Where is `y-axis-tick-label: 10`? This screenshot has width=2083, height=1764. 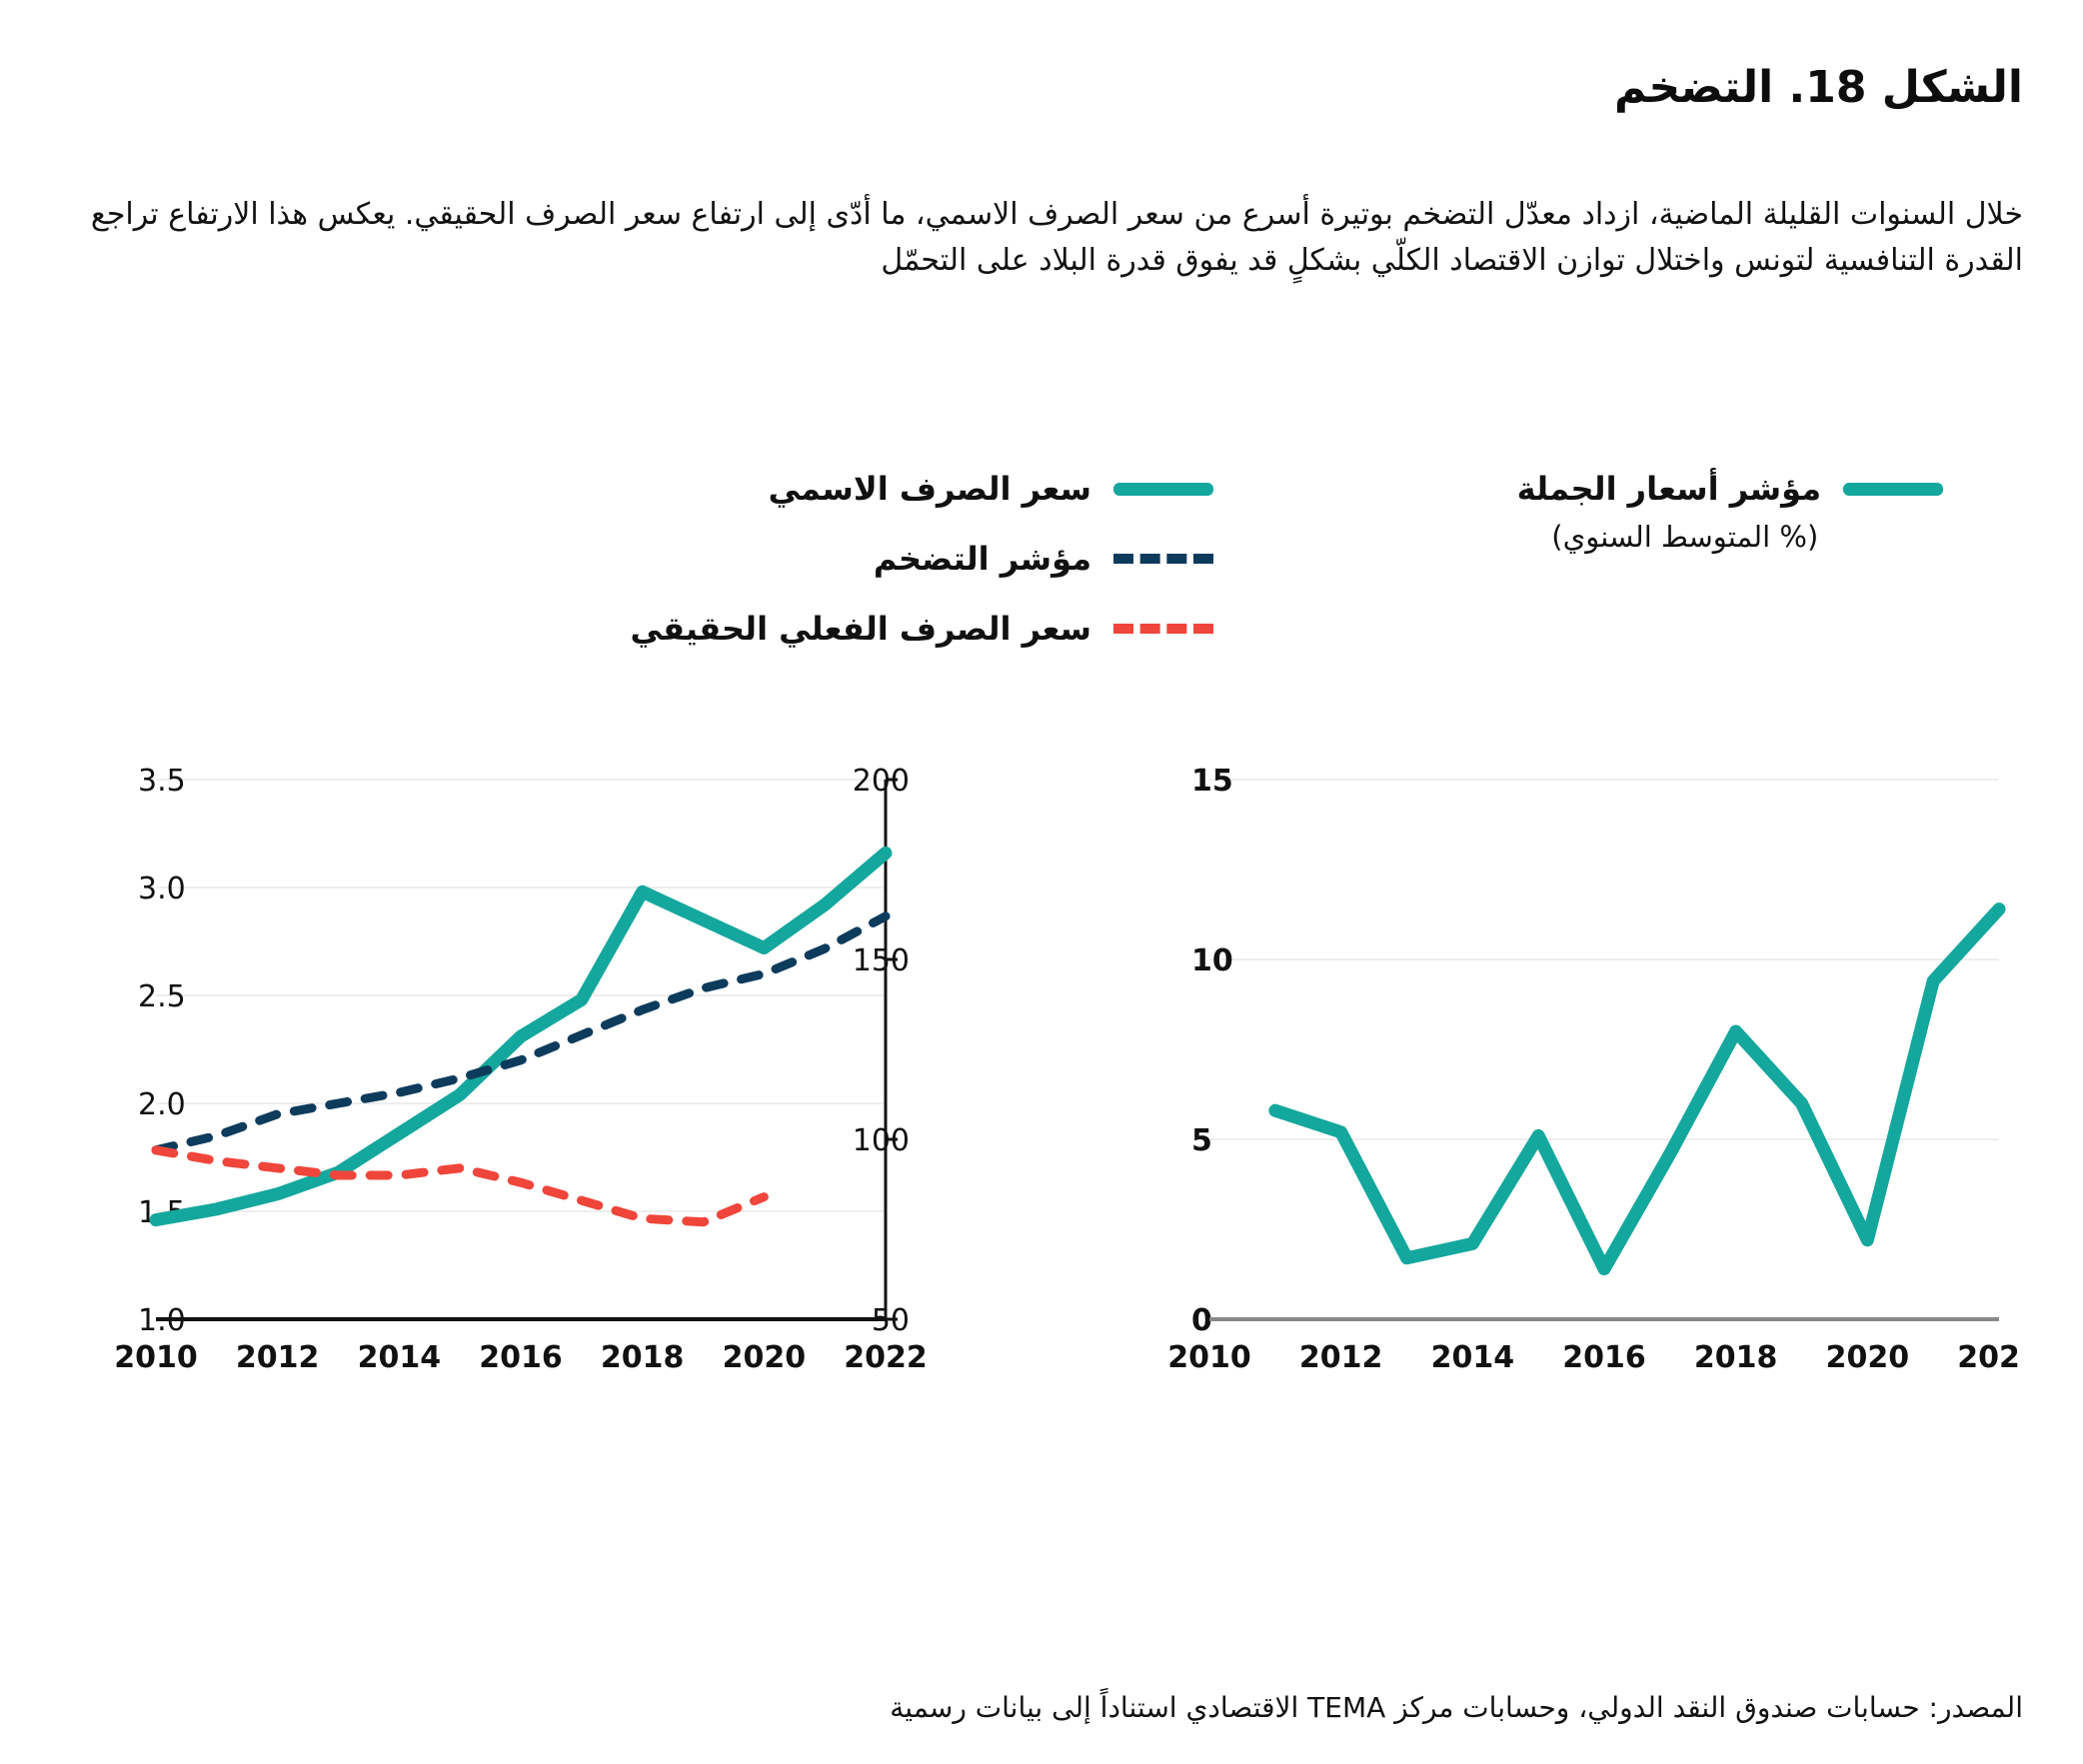 y-axis-tick-label: 10 is located at coordinates (1212, 961).